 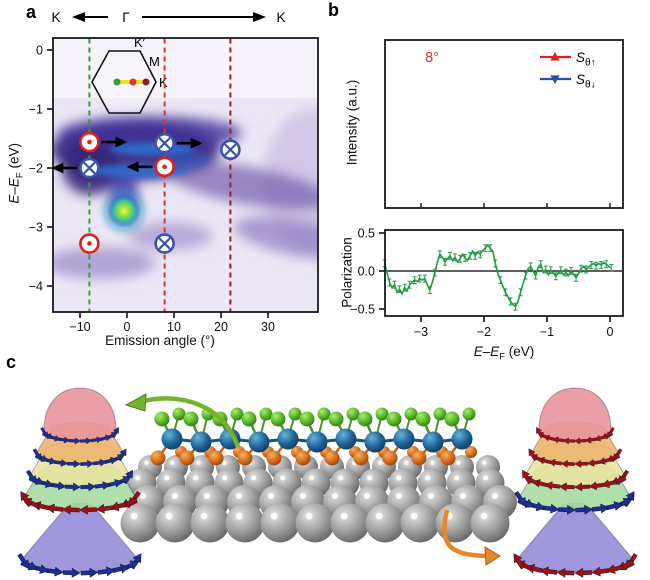 I want to click on momentum-direction-annotation: K Γ K, so click(x=168, y=17).